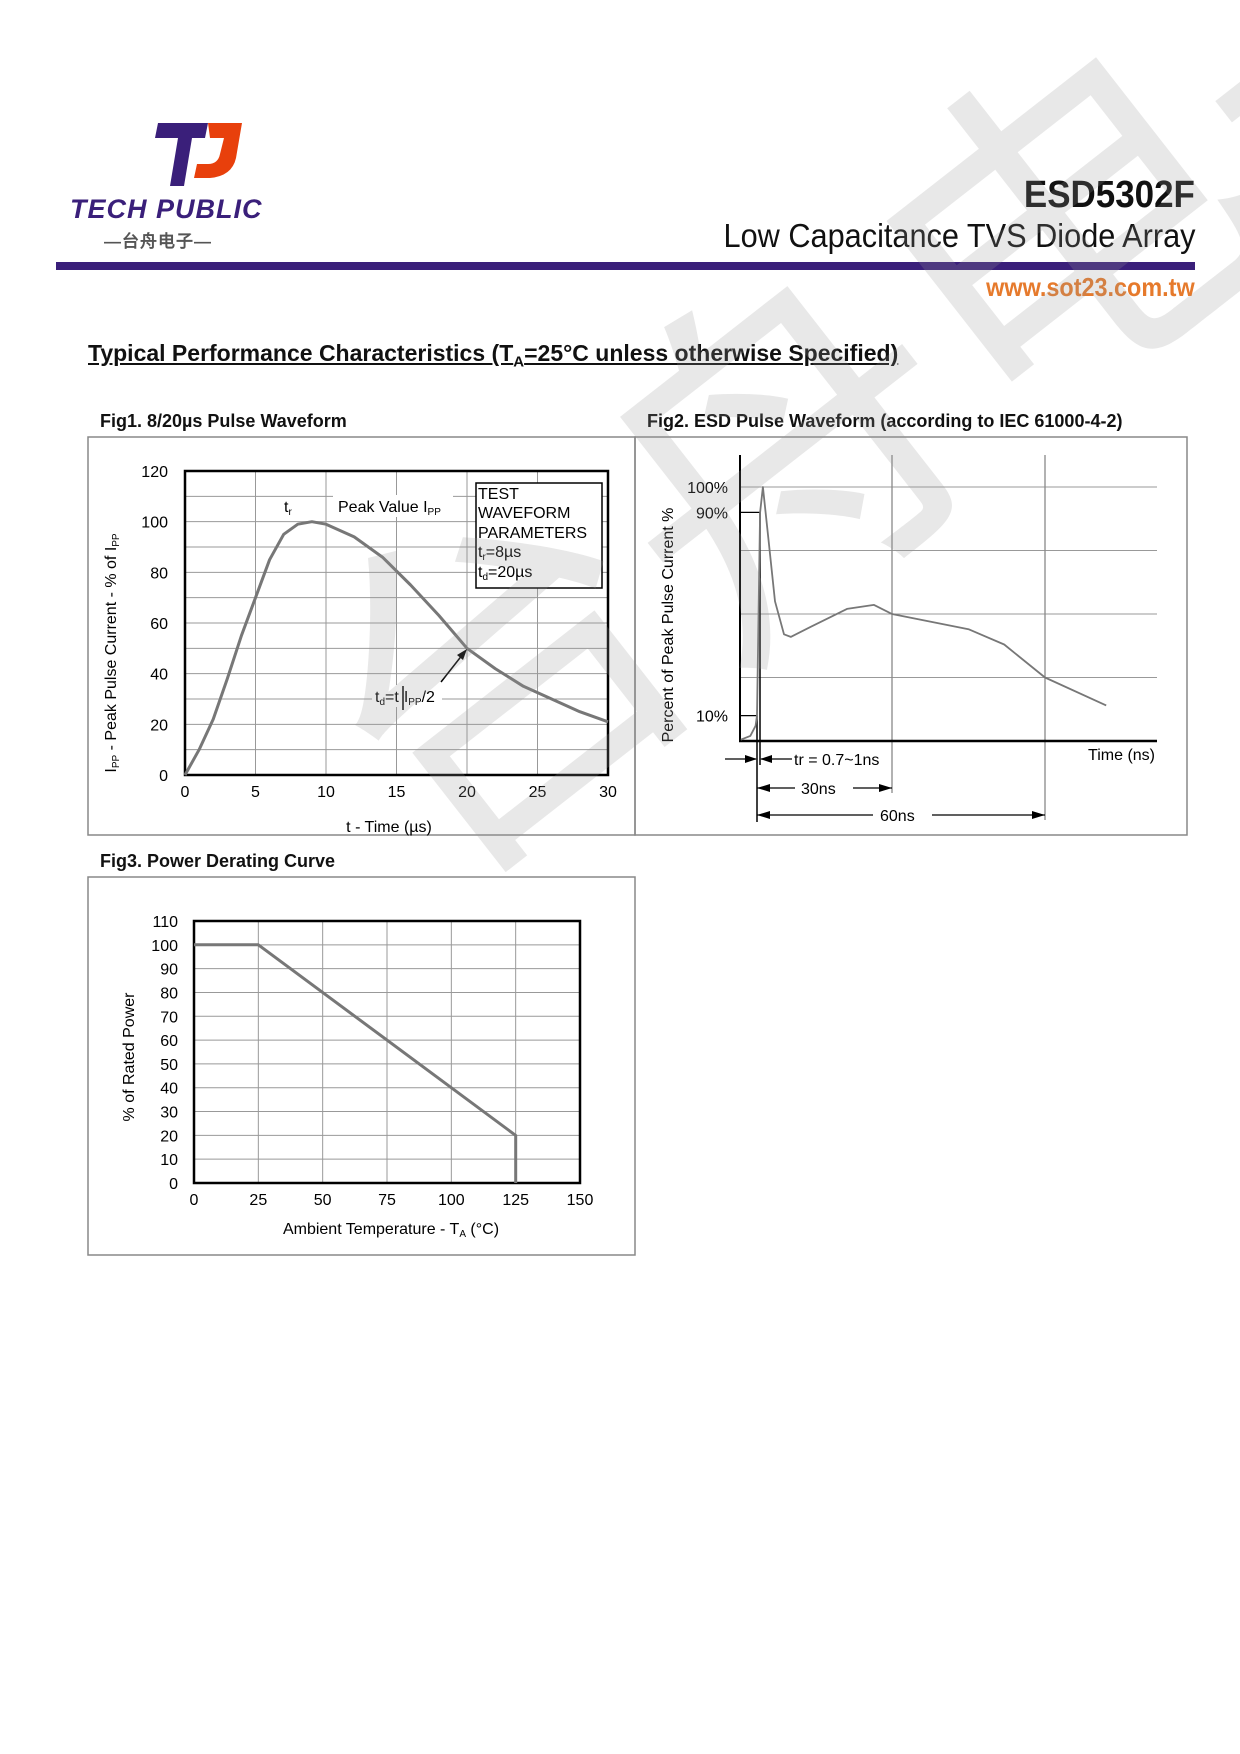 The height and width of the screenshot is (1754, 1240). I want to click on y-tick-label: 10, so click(169, 1160).